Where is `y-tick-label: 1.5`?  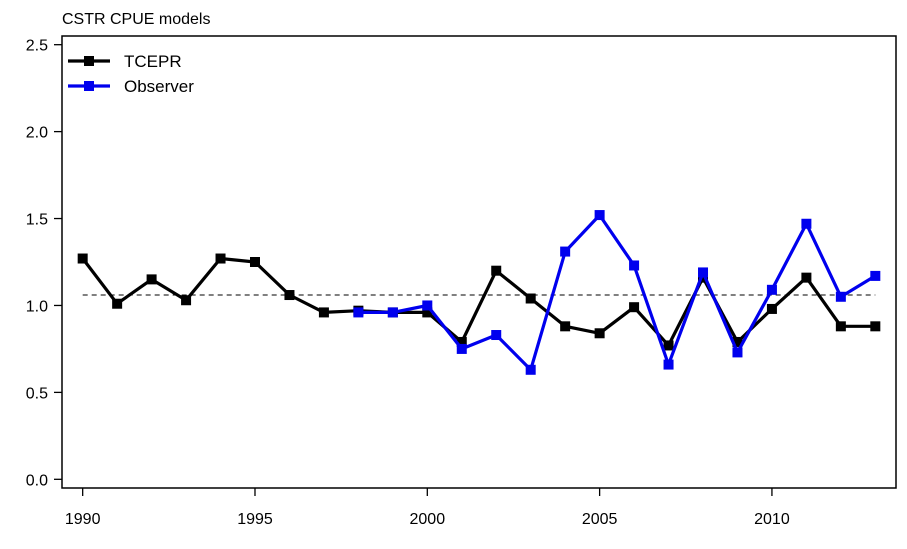 y-tick-label: 1.5 is located at coordinates (37, 220).